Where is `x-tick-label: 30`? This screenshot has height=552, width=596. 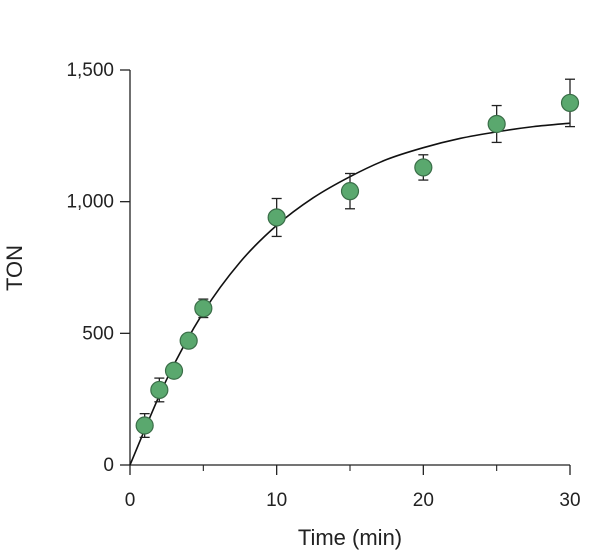 x-tick-label: 30 is located at coordinates (569, 500).